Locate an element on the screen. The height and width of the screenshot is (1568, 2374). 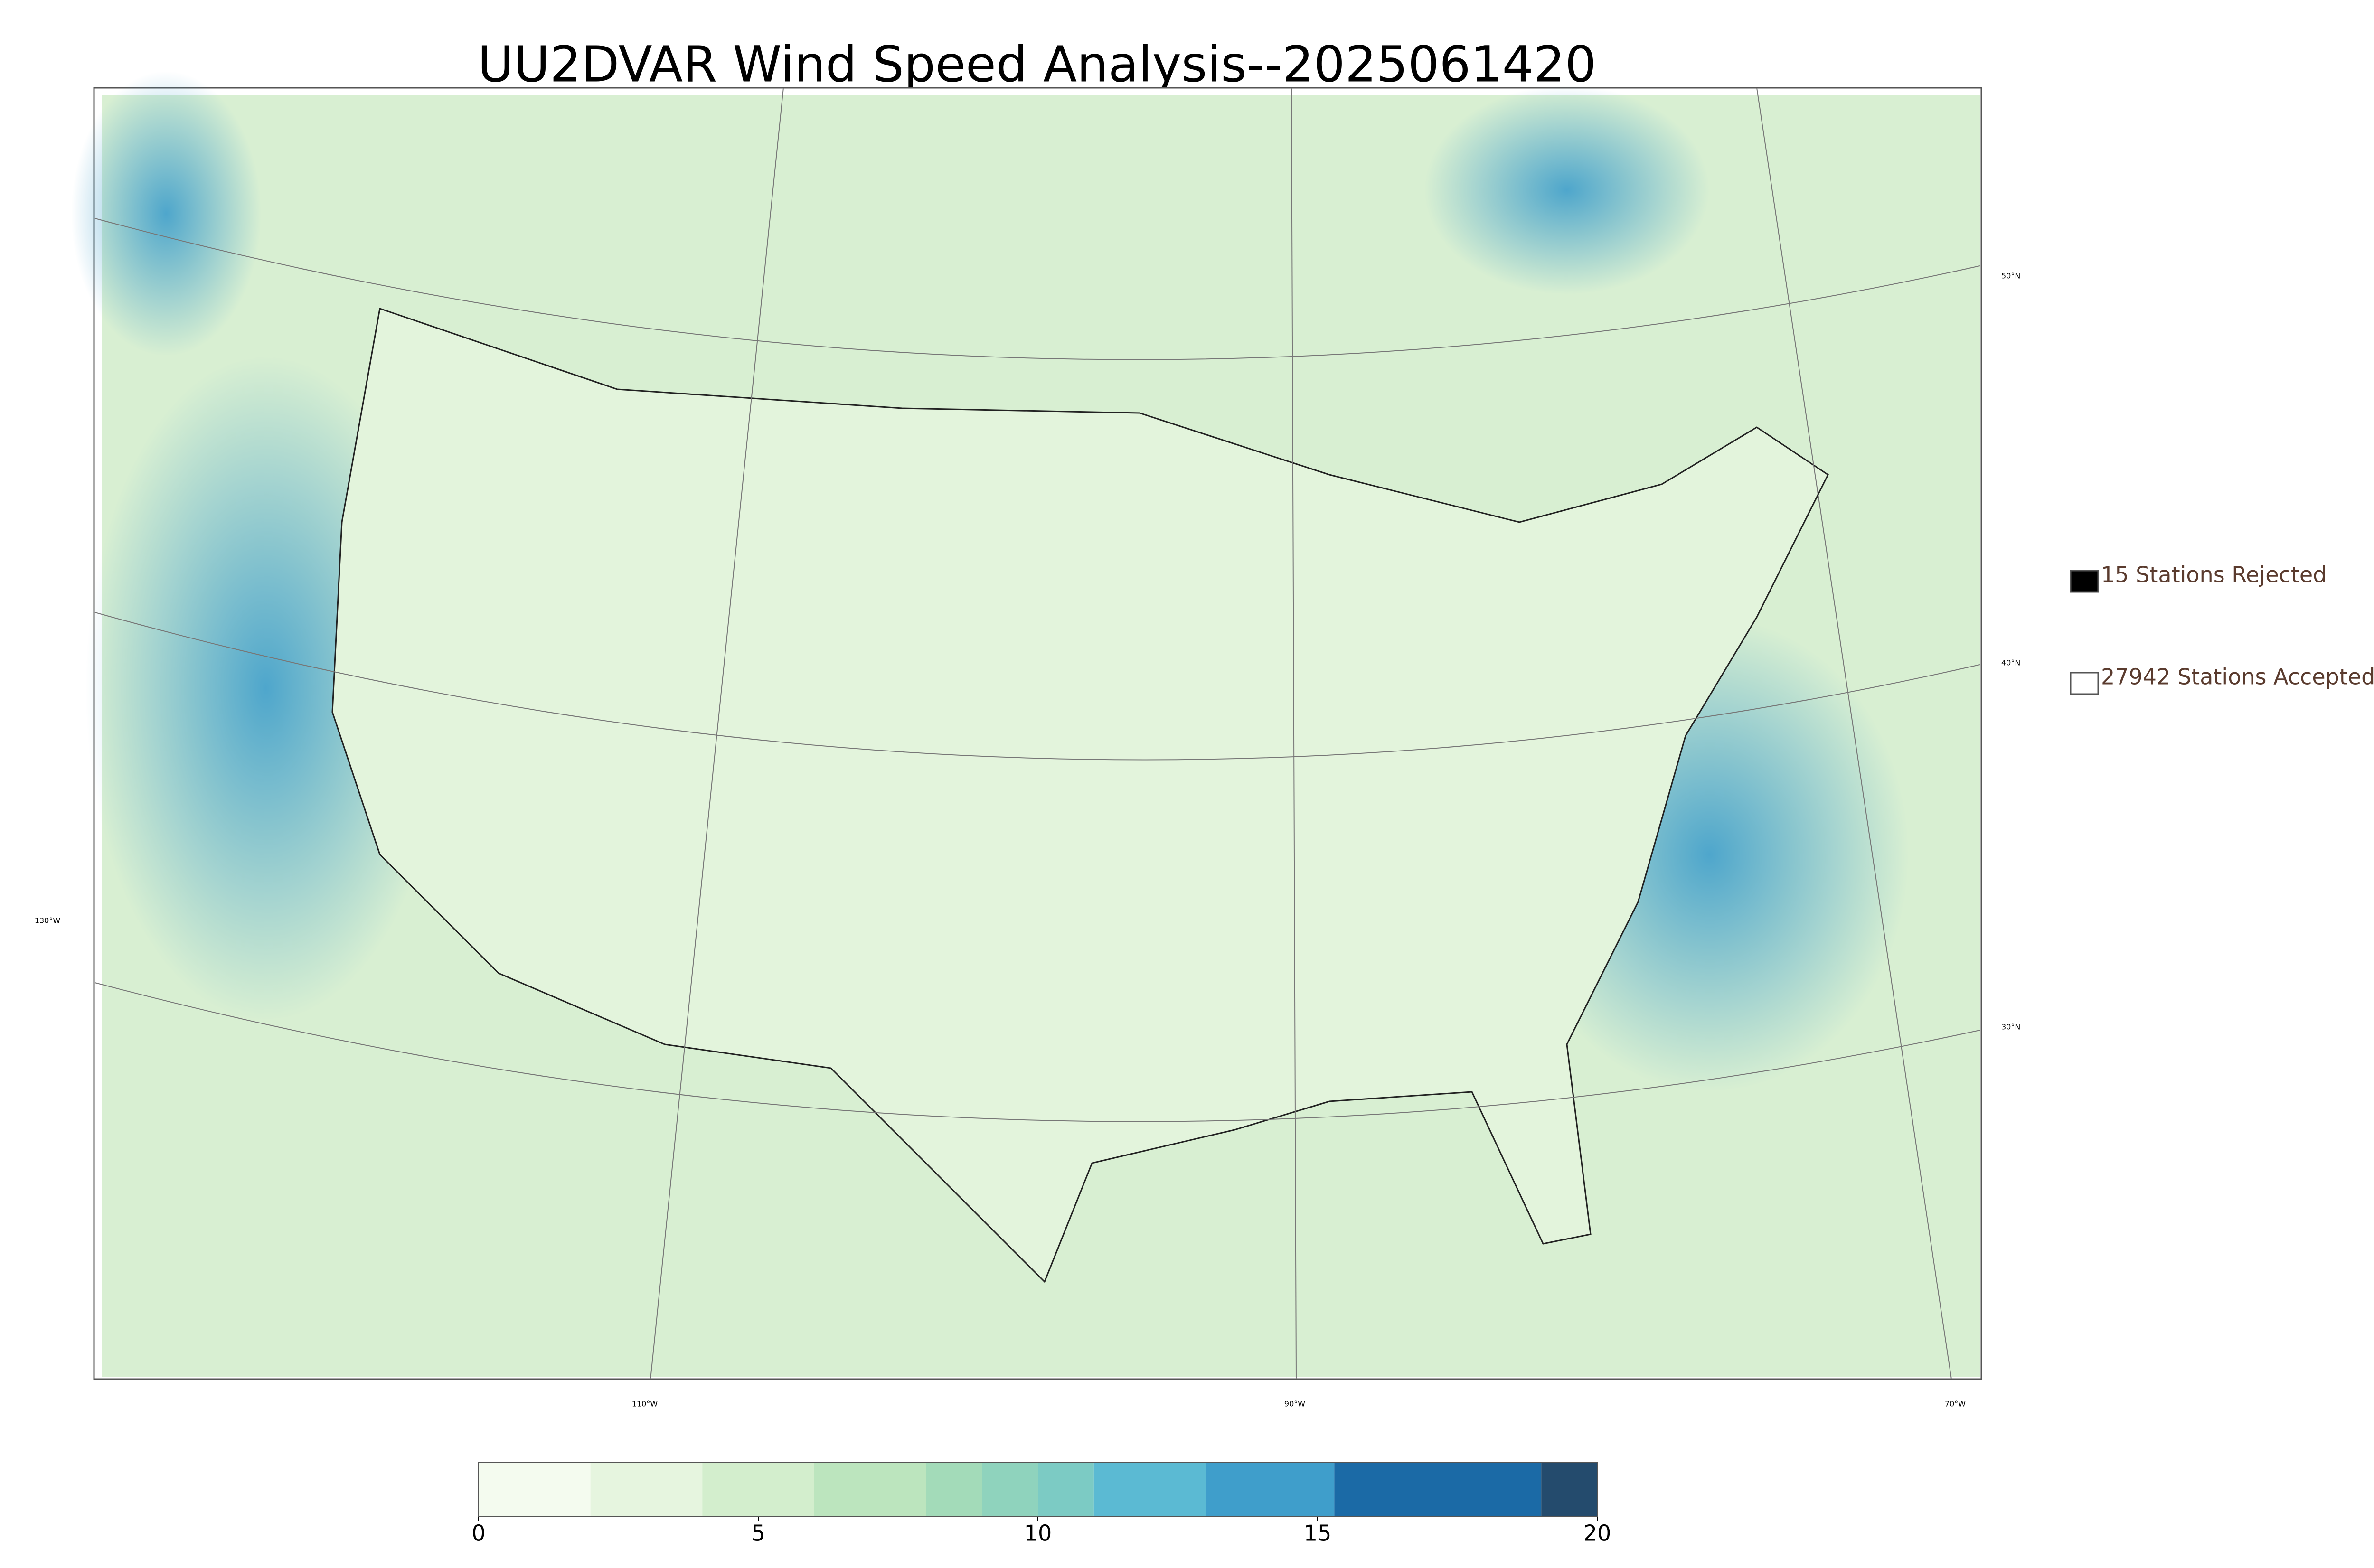
colorbar-tick-label: 10 is located at coordinates (1038, 1534).